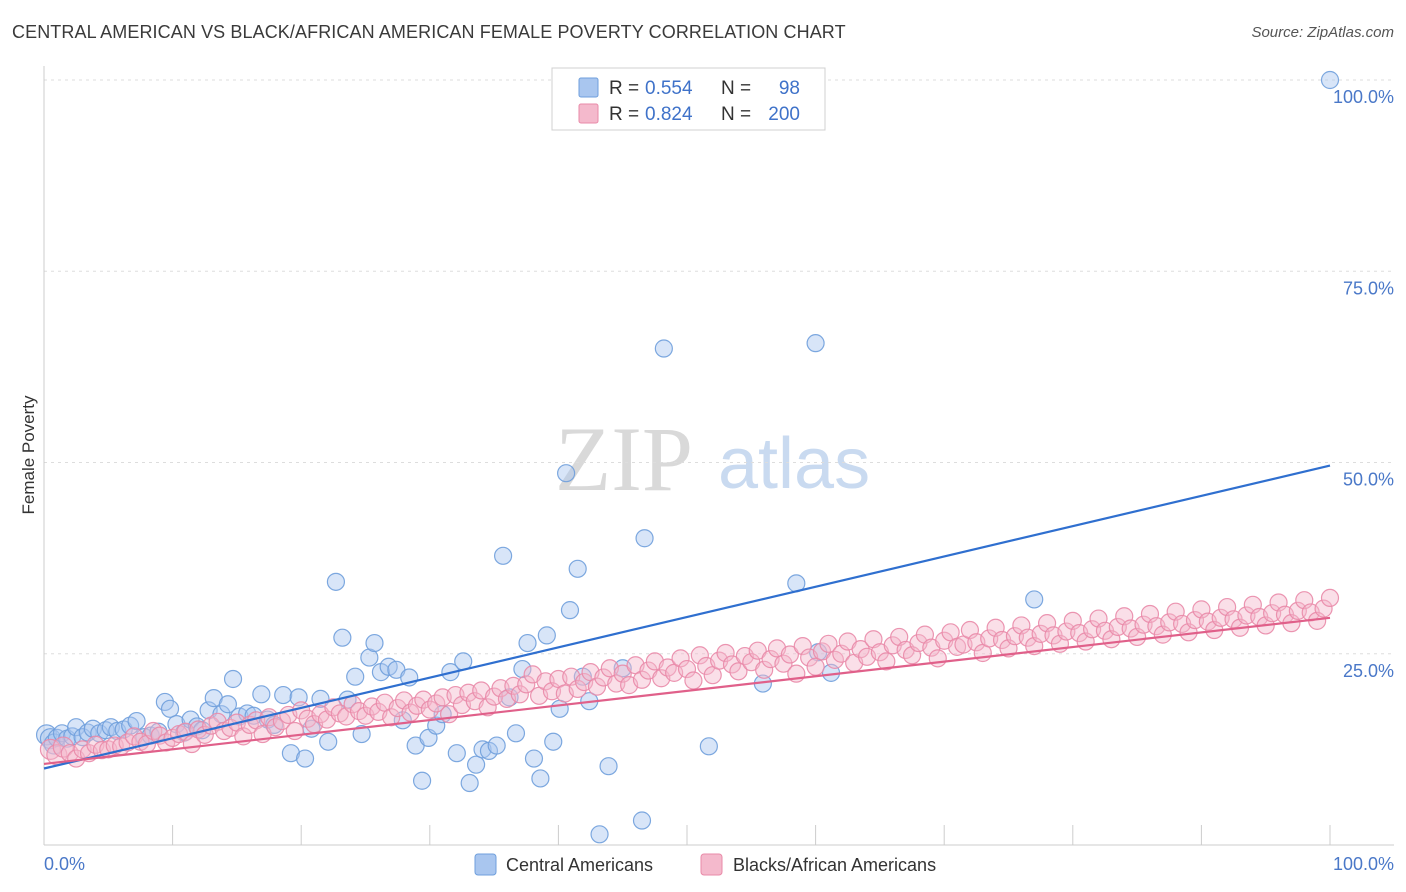 The height and width of the screenshot is (892, 1406). I want to click on legend-swatch-pink, so click(588, 113).